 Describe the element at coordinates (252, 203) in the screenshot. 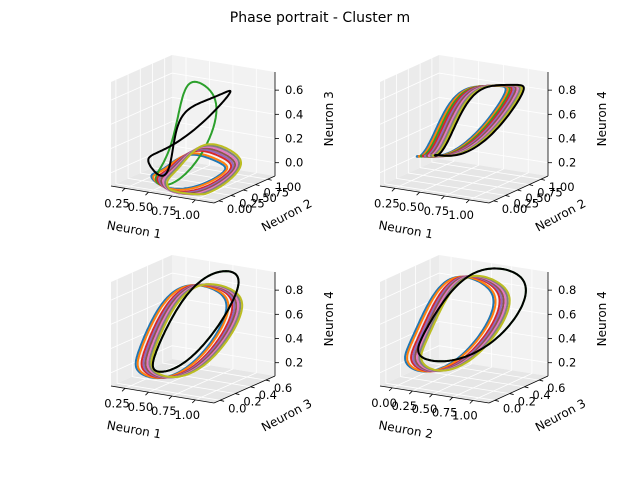

I see `y-tick-label: 0.25` at that location.